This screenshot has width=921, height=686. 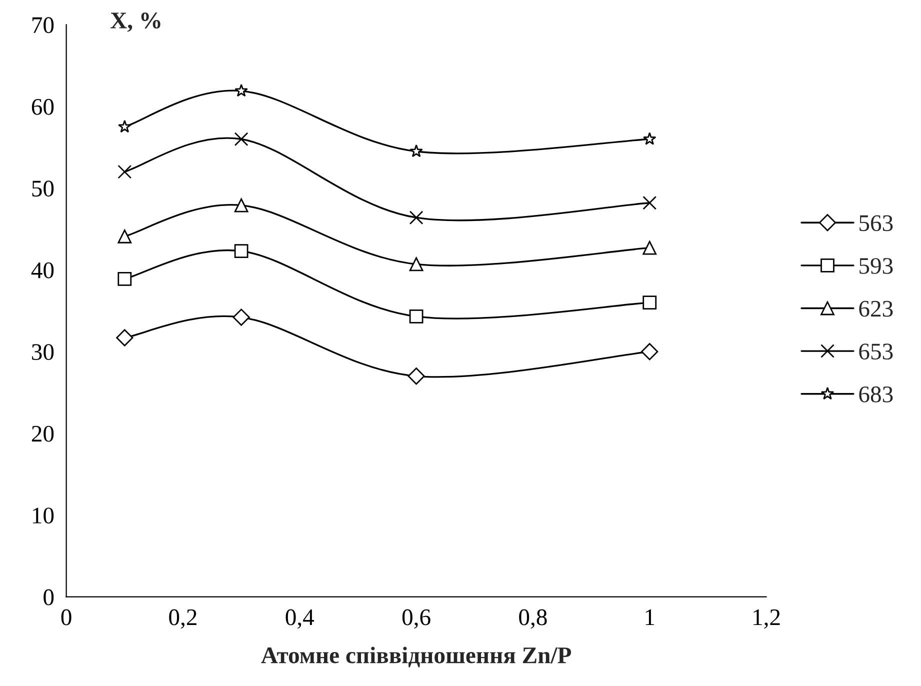 I want to click on legend-label: 563, so click(x=876, y=223).